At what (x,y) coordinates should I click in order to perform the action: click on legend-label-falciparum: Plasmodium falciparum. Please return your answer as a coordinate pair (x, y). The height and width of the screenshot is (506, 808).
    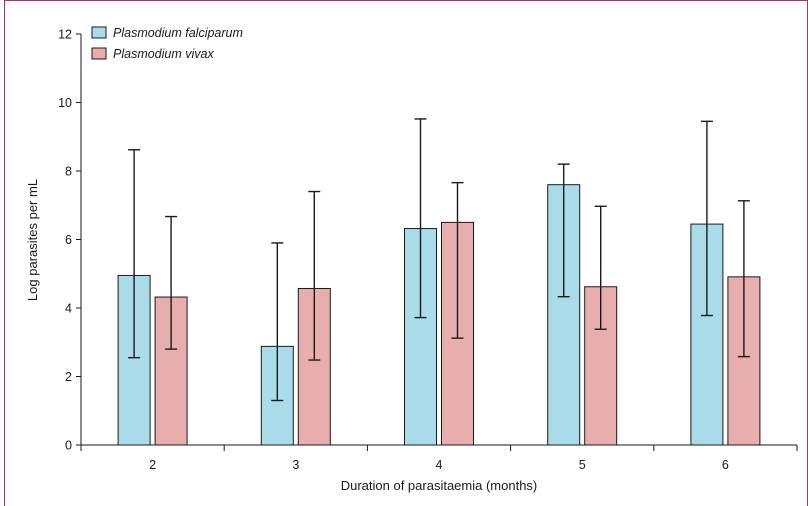
    Looking at the image, I should click on (178, 33).